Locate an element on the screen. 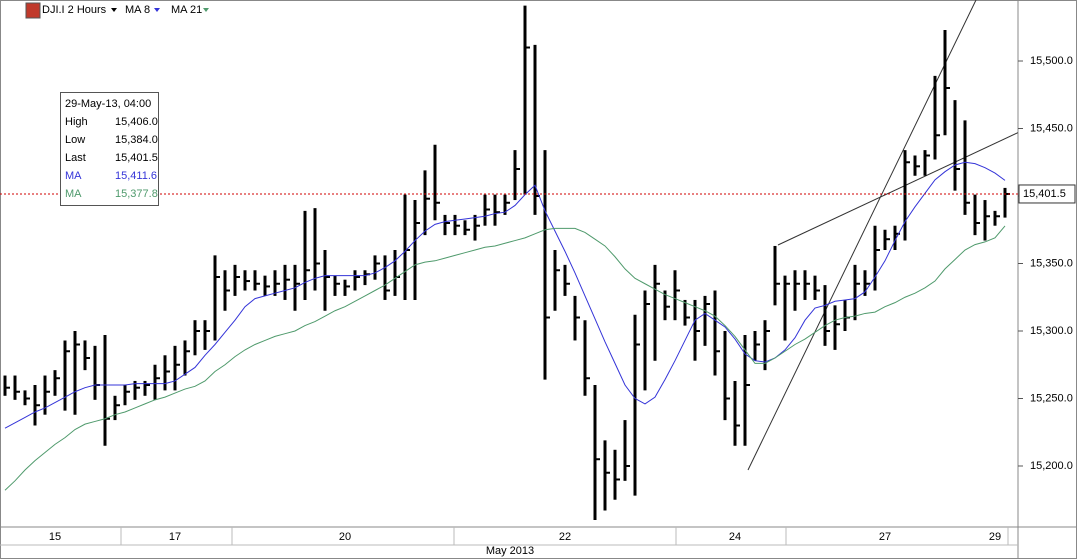 The width and height of the screenshot is (1077, 559). x-tick-label: 17 is located at coordinates (175, 537).